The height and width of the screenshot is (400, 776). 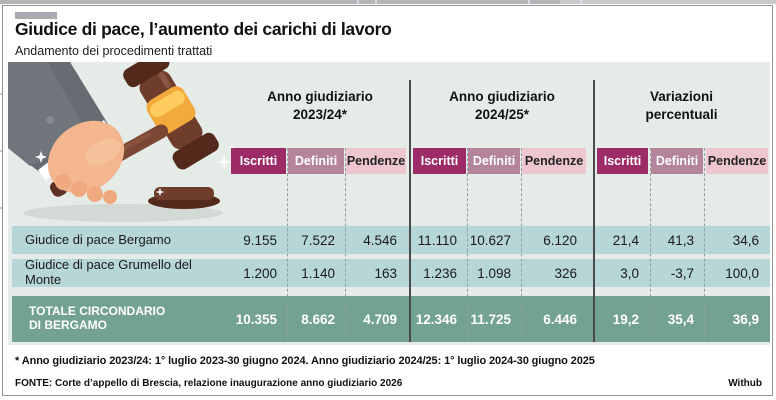 What do you see at coordinates (320, 105) in the screenshot?
I see `column-group-2023-24: Anno giudiziario 2023/24*` at bounding box center [320, 105].